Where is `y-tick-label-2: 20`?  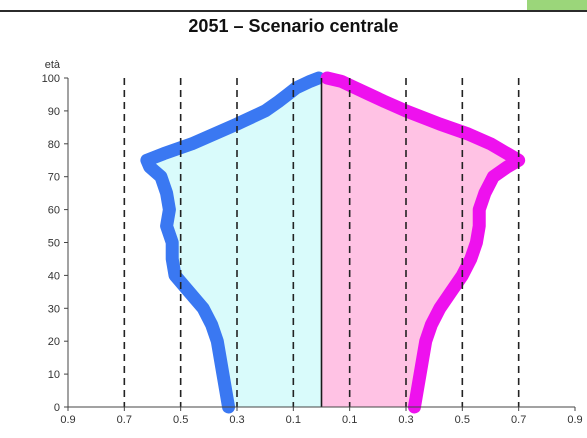 y-tick-label-2: 20 is located at coordinates (54, 342).